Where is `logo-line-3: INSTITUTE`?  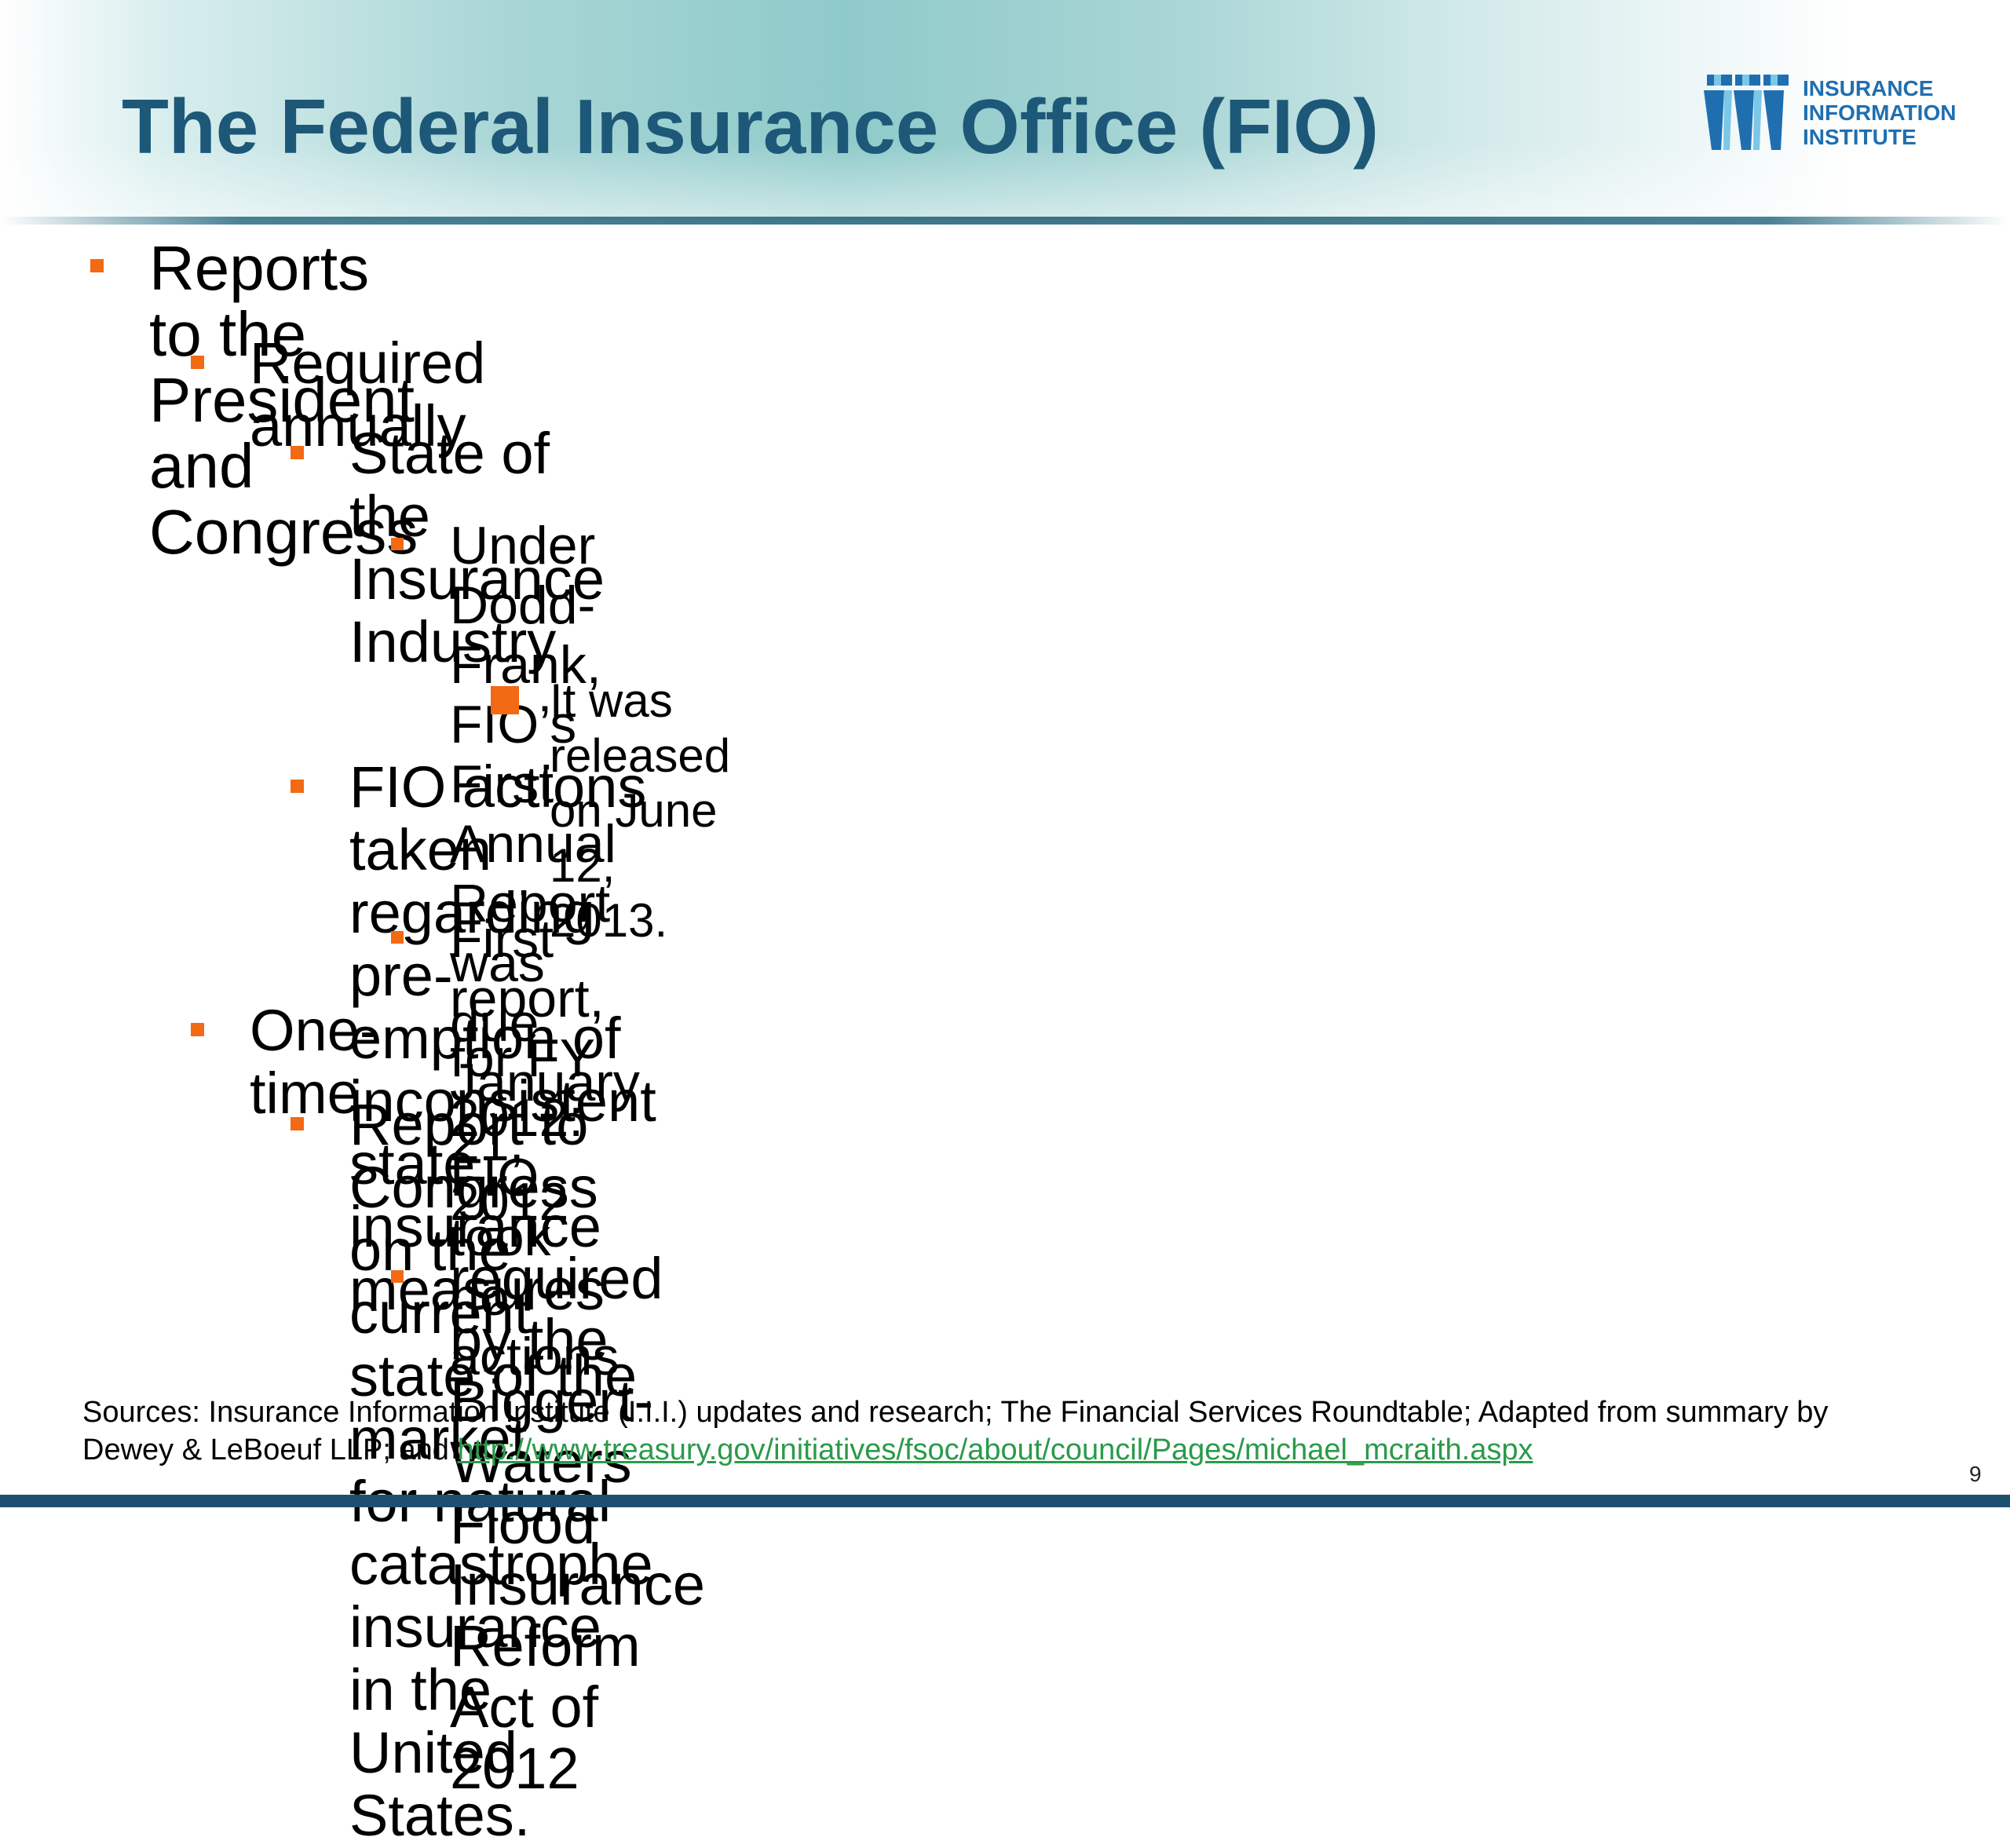
logo-line-3: INSTITUTE is located at coordinates (1860, 137).